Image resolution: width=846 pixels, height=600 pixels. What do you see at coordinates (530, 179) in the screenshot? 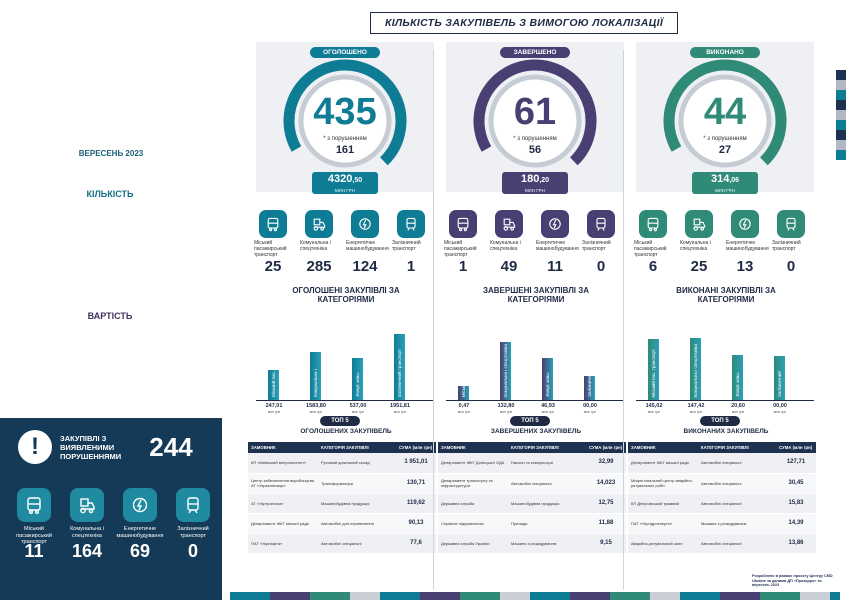
I see `col-2-sum-int: 180` at bounding box center [530, 179].